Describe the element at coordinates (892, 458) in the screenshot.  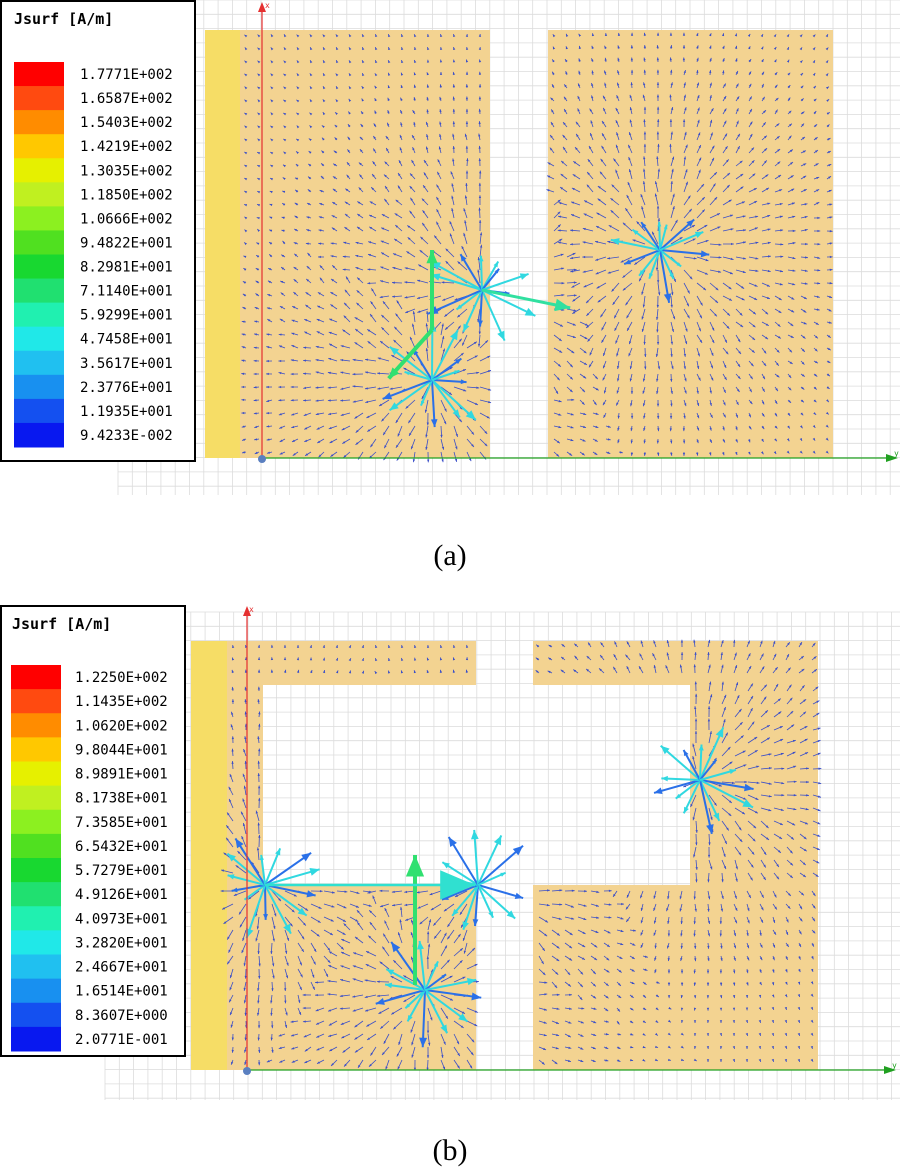
I see `axis-arrow` at that location.